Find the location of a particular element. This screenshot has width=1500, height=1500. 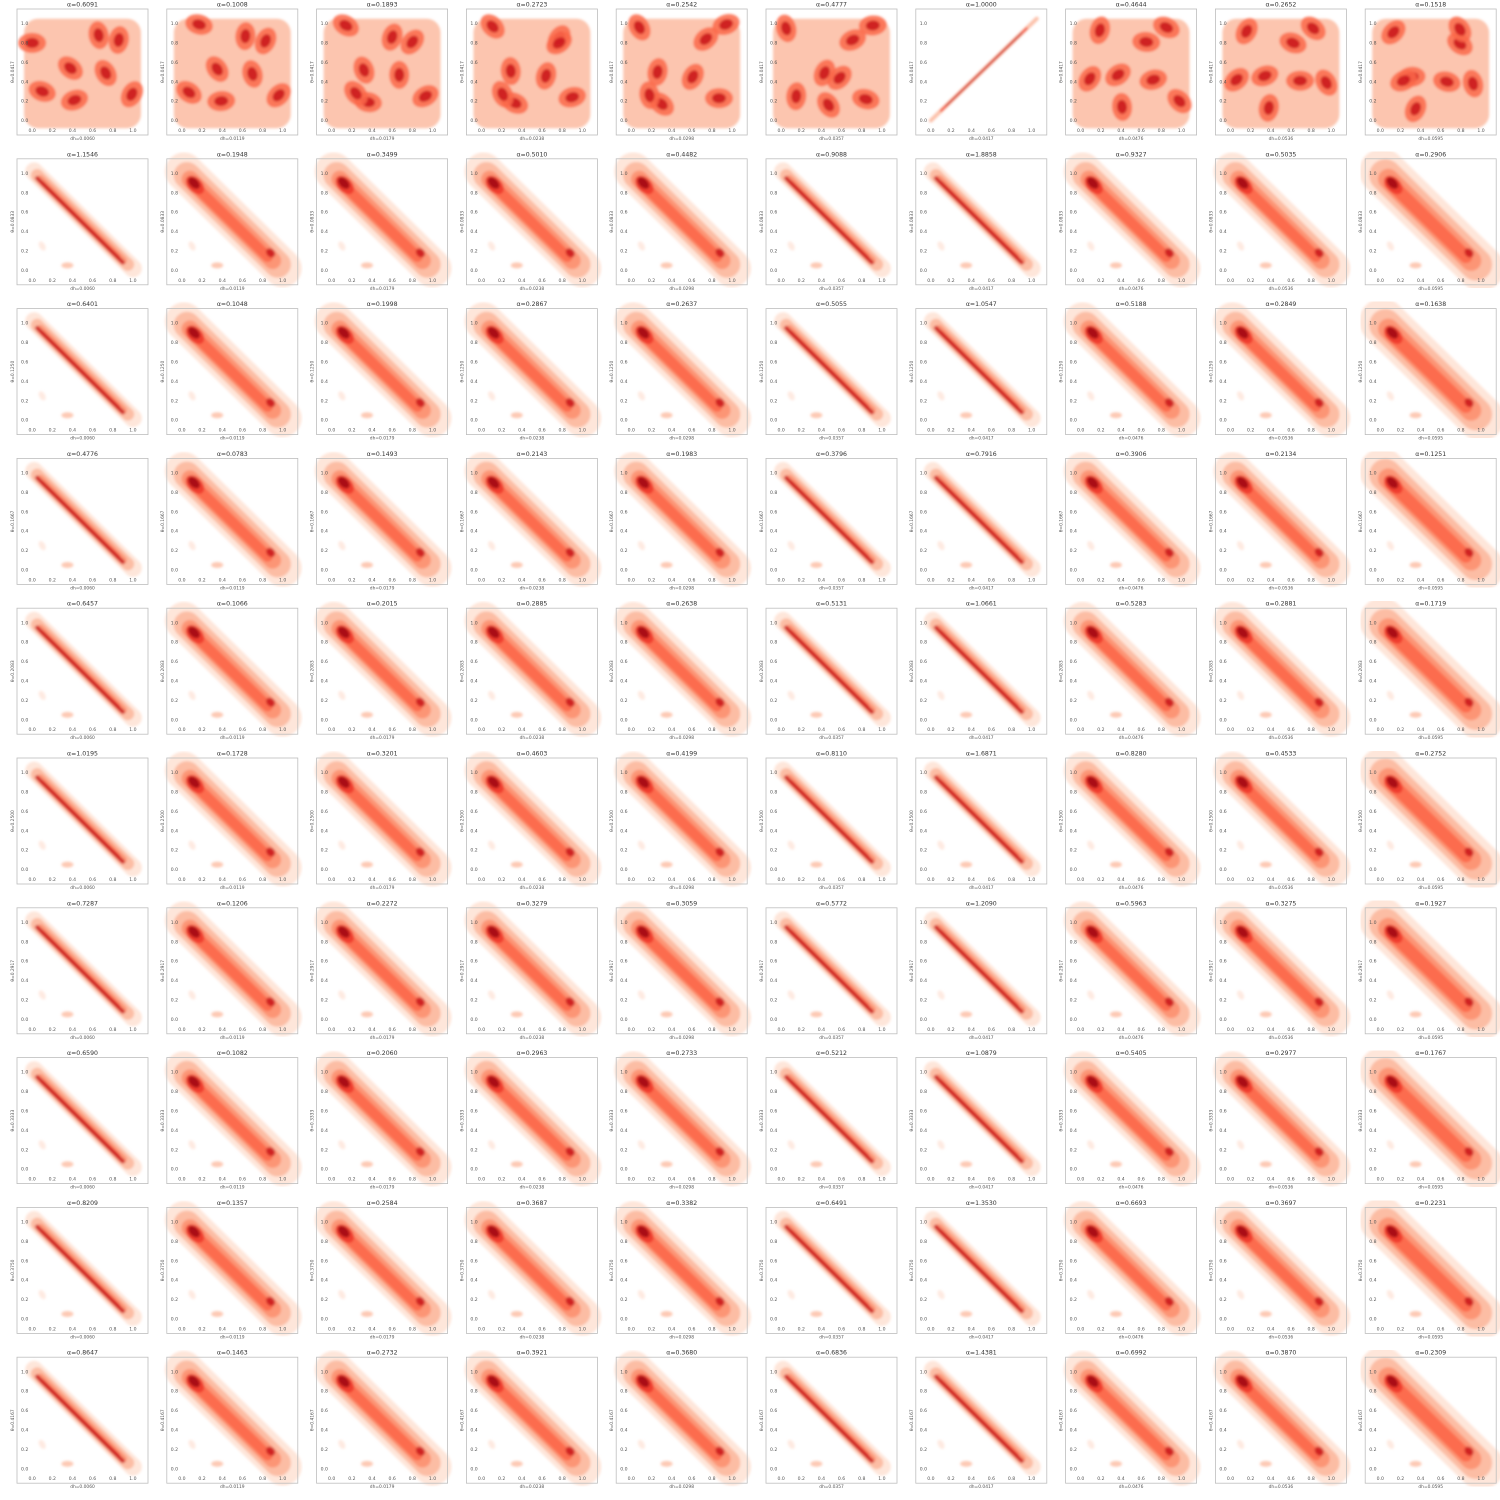

y-axis-label: θ=0.2500 is located at coordinates (1361, 821).